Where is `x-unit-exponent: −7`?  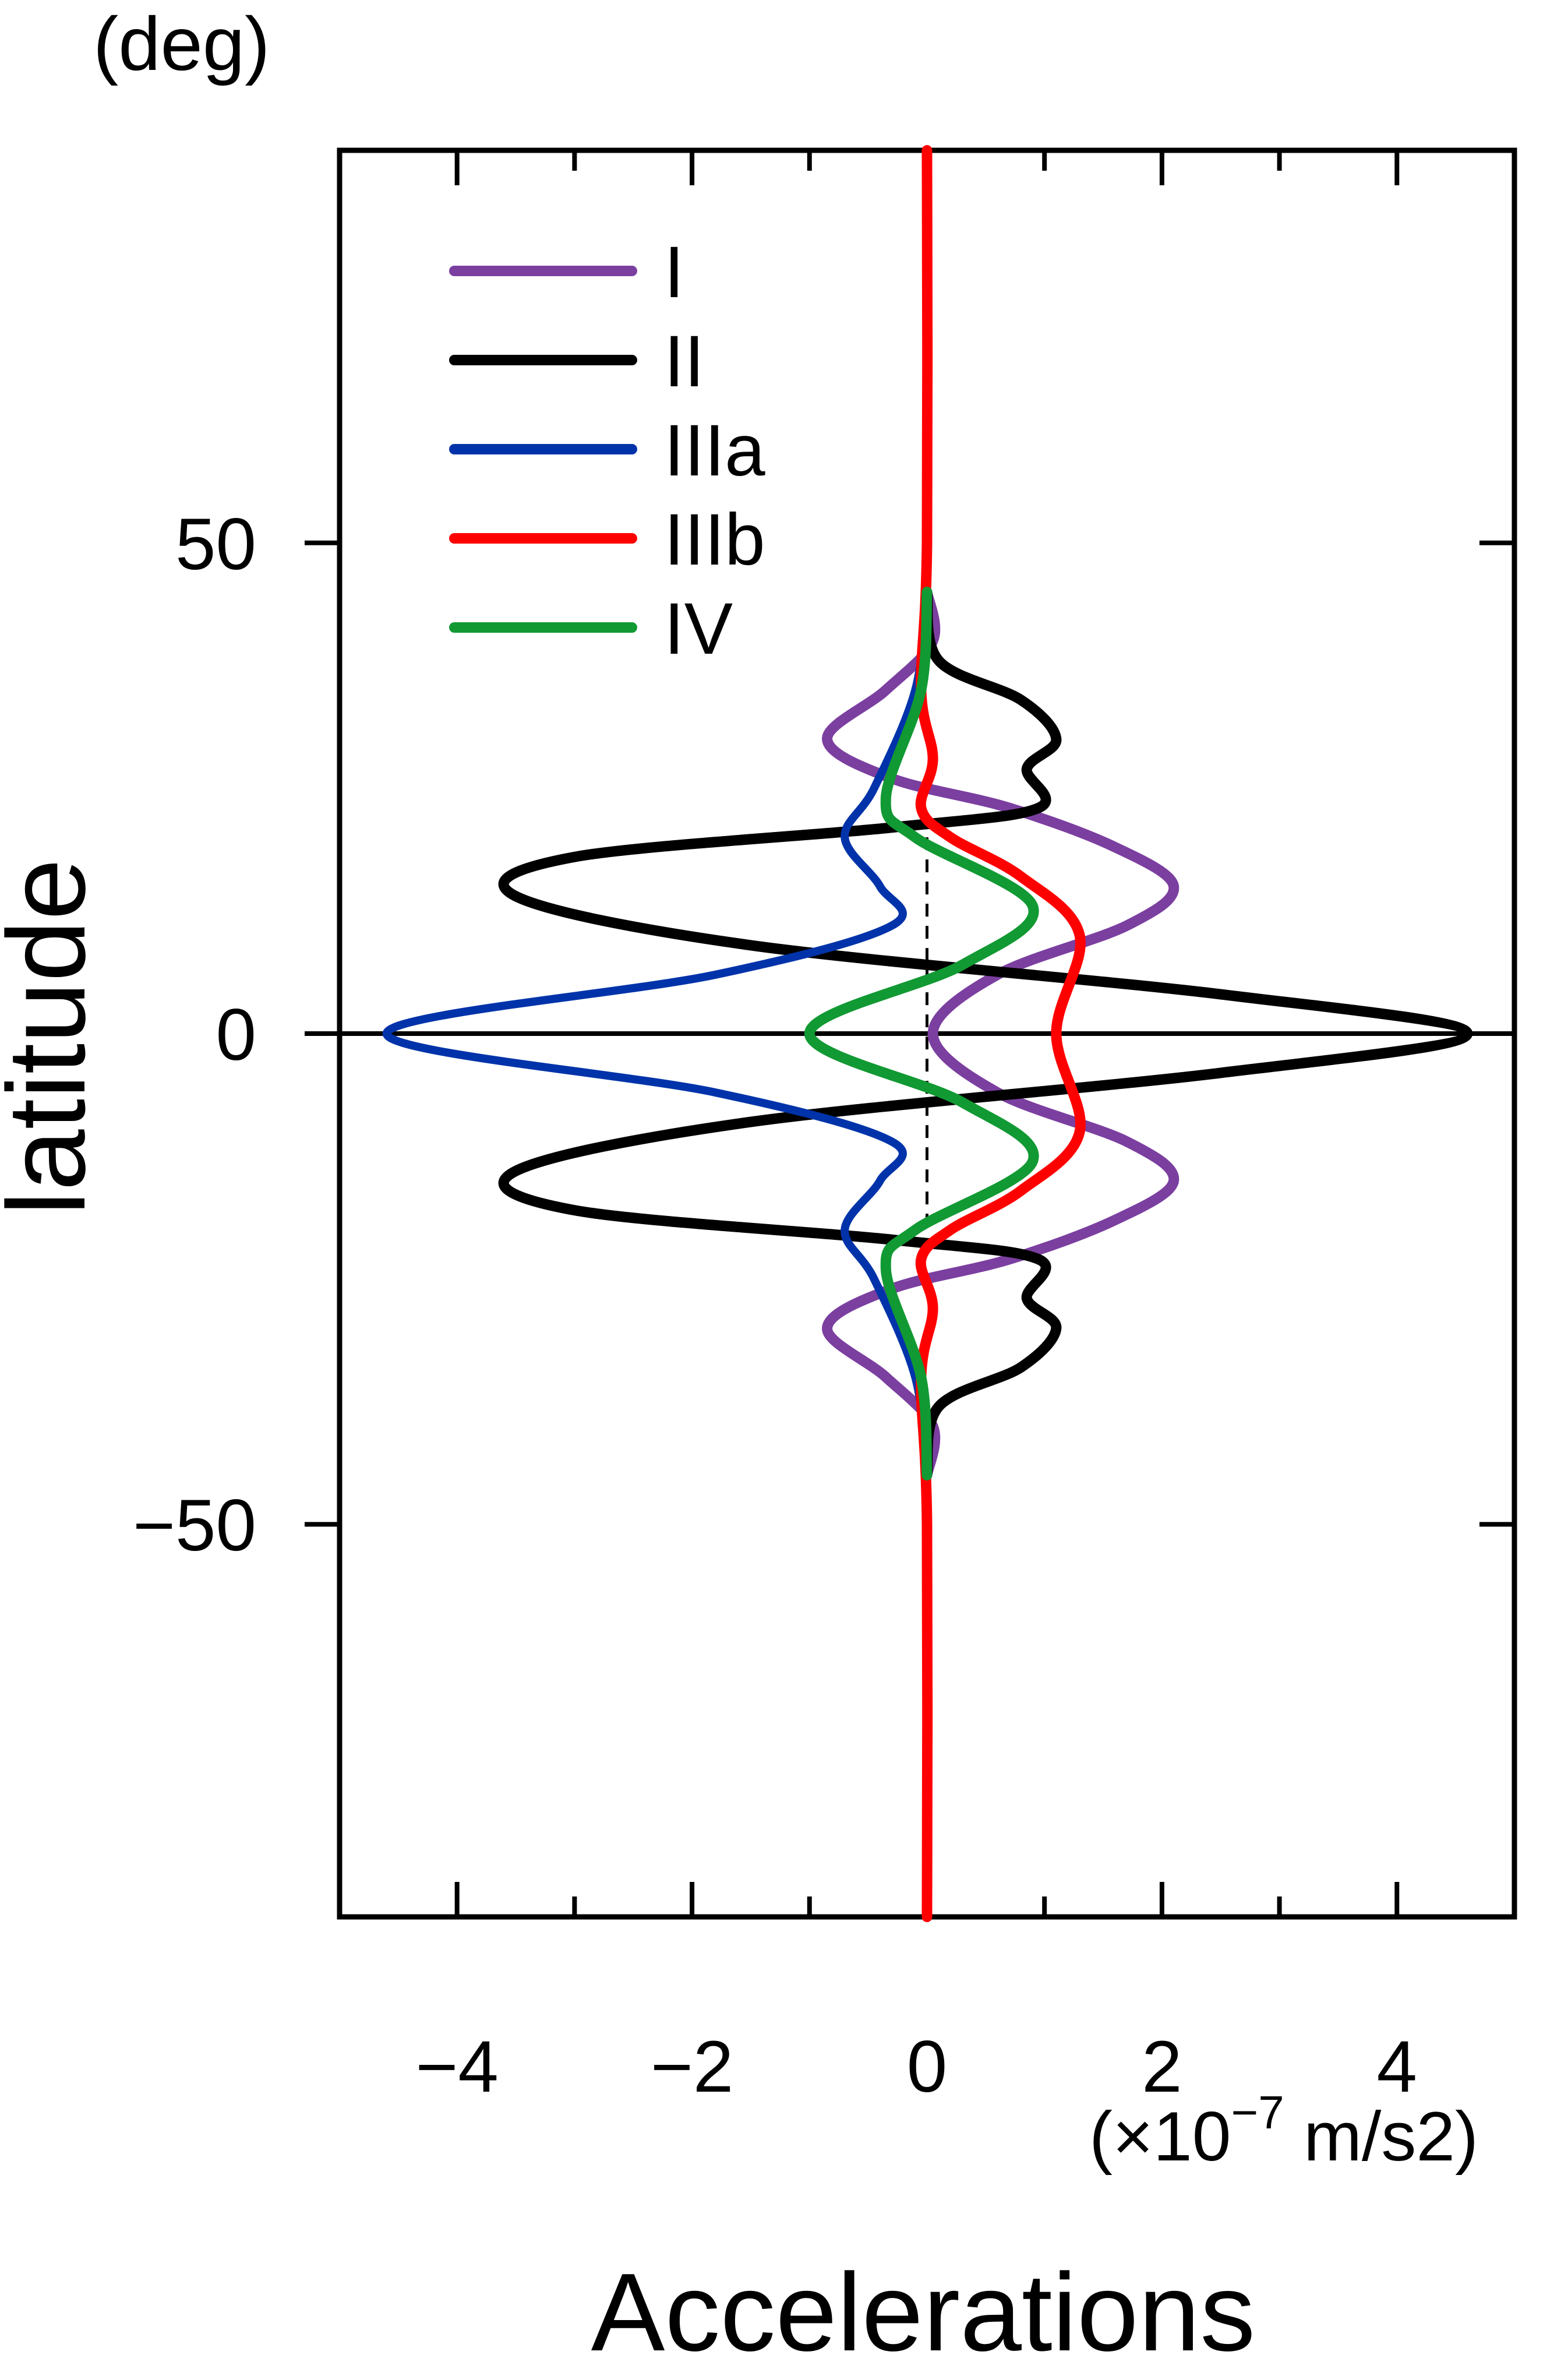
x-unit-exponent: −7 is located at coordinates (1257, 2112).